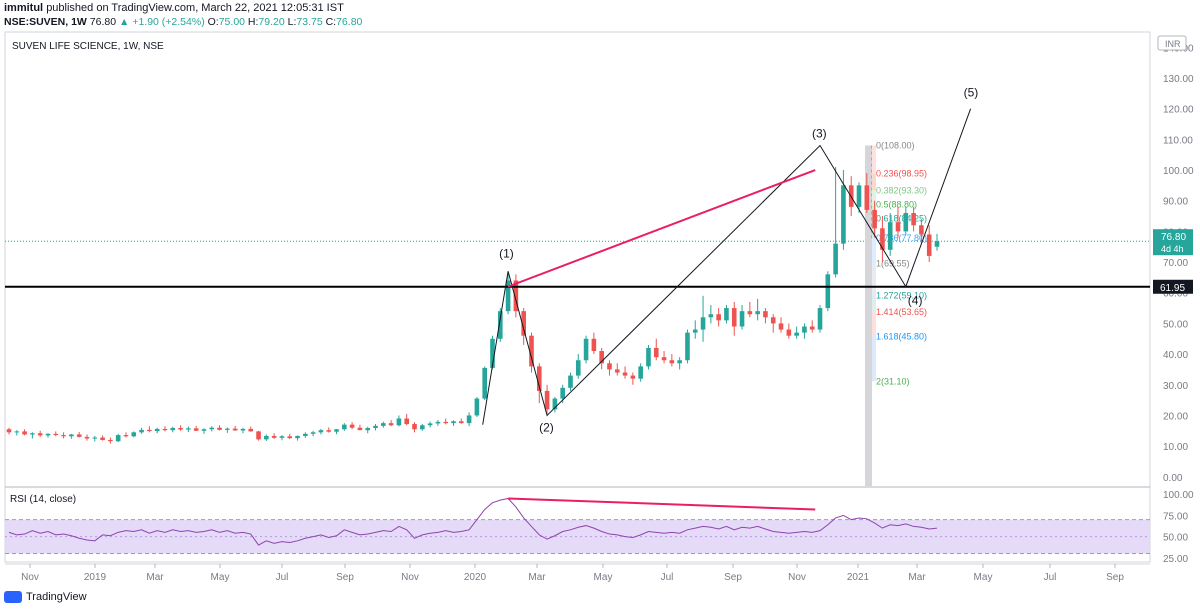  What do you see at coordinates (103, 22) in the screenshot?
I see `last-price: 76.80` at bounding box center [103, 22].